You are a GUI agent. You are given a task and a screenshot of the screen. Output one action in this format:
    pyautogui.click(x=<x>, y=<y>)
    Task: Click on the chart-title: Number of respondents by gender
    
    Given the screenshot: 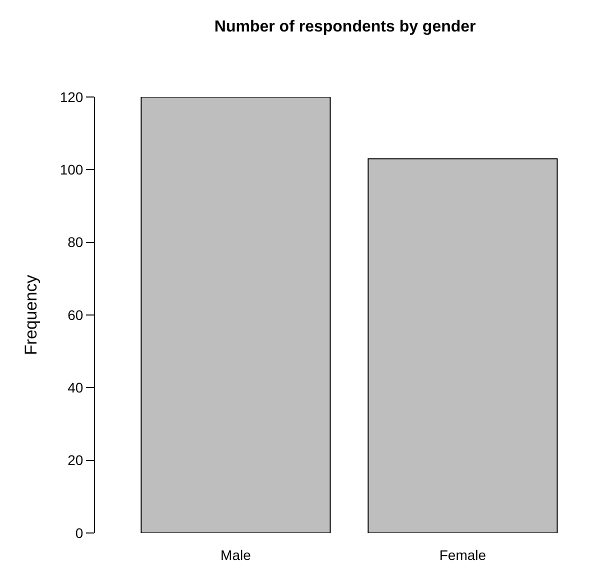 What is the action you would take?
    pyautogui.click(x=345, y=27)
    